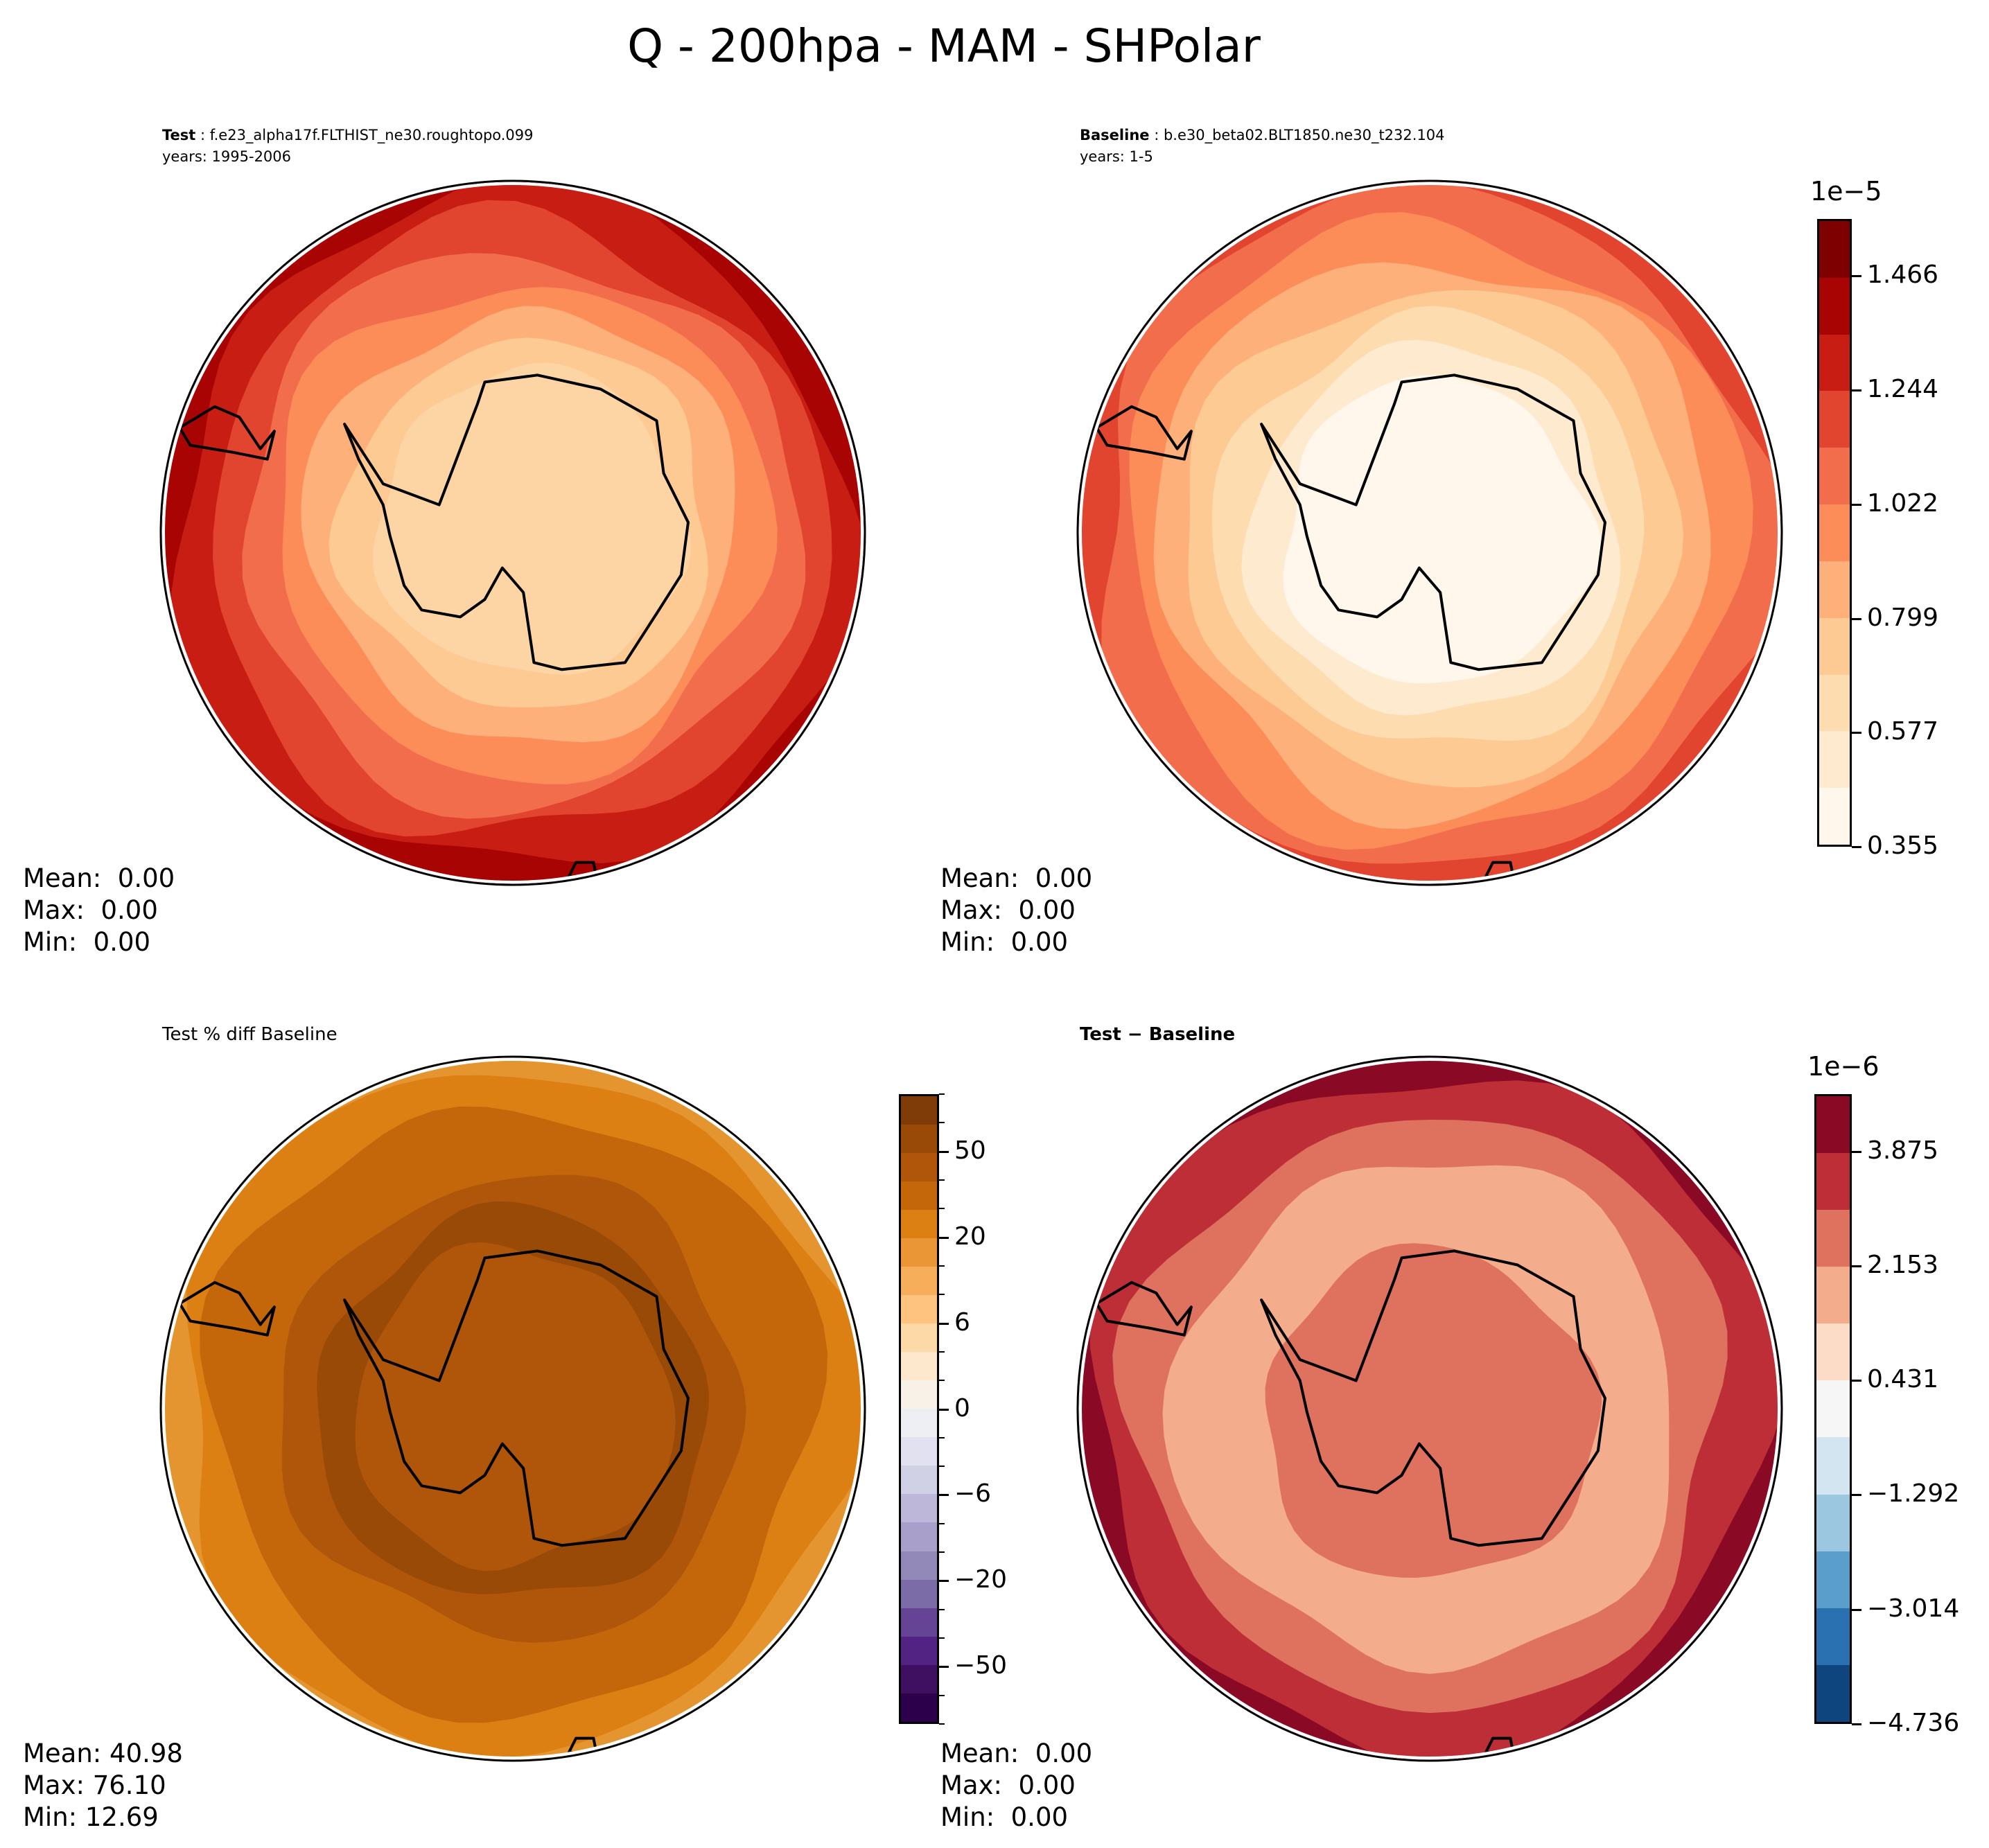 The width and height of the screenshot is (1989, 1848). What do you see at coordinates (970, 1236) in the screenshot?
I see `colorbar-tick-label: 20` at bounding box center [970, 1236].